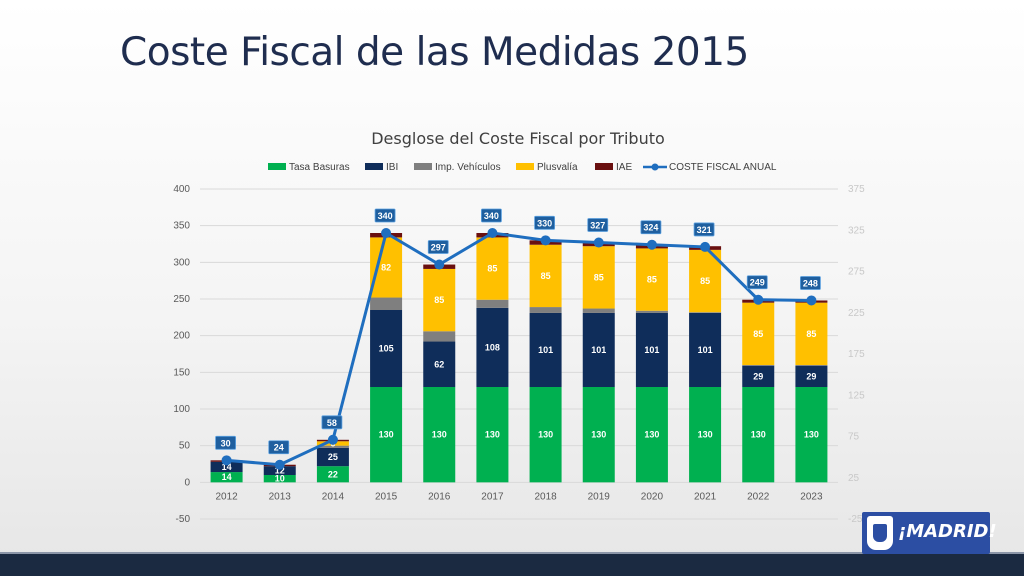 The image size is (1024, 576). Describe the element at coordinates (723, 167) in the screenshot. I see `legend-label: COSTE FISCAL ANUAL` at that location.